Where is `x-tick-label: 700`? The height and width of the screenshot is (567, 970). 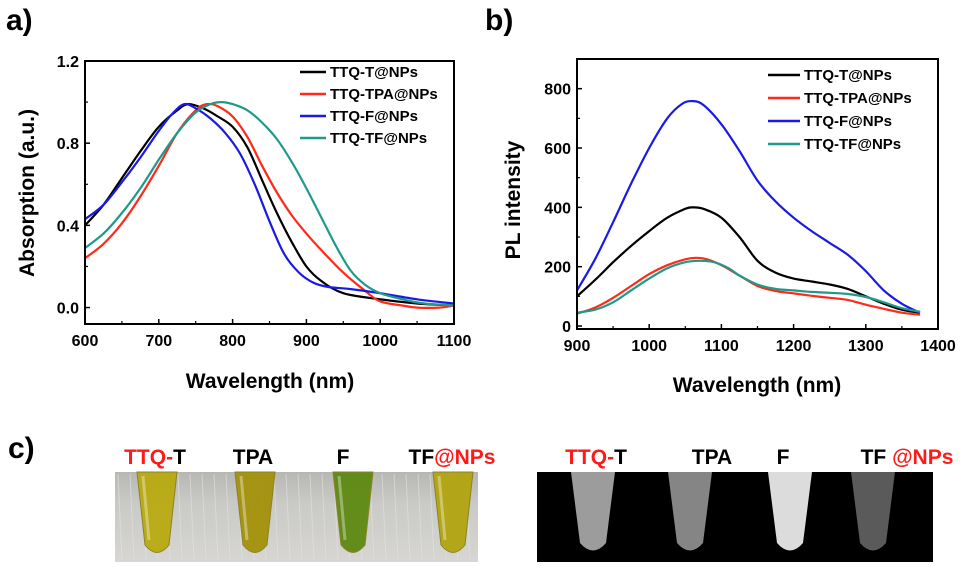 x-tick-label: 700 is located at coordinates (158, 341).